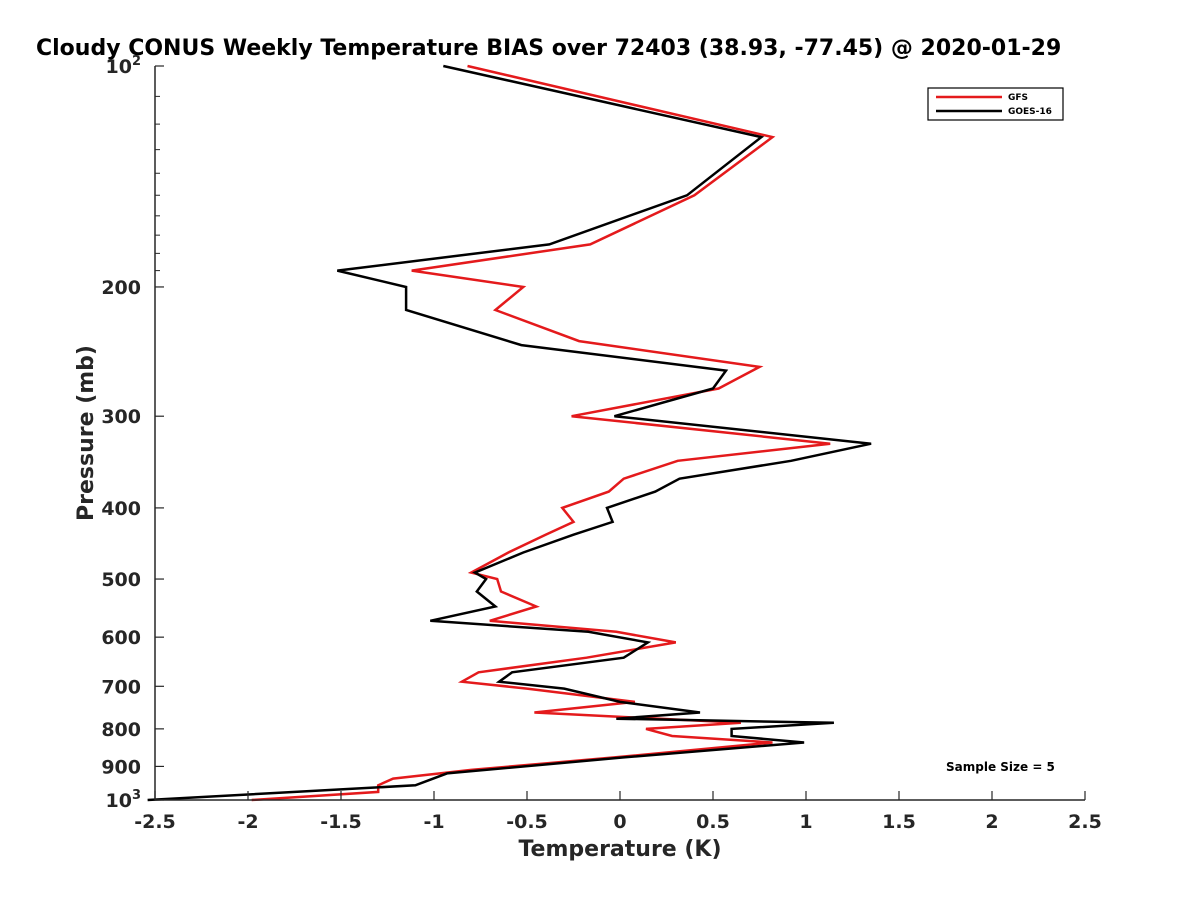 This screenshot has height=900, width=1200. What do you see at coordinates (1030, 112) in the screenshot?
I see `legend-label-goes-16: GOES-16` at bounding box center [1030, 112].